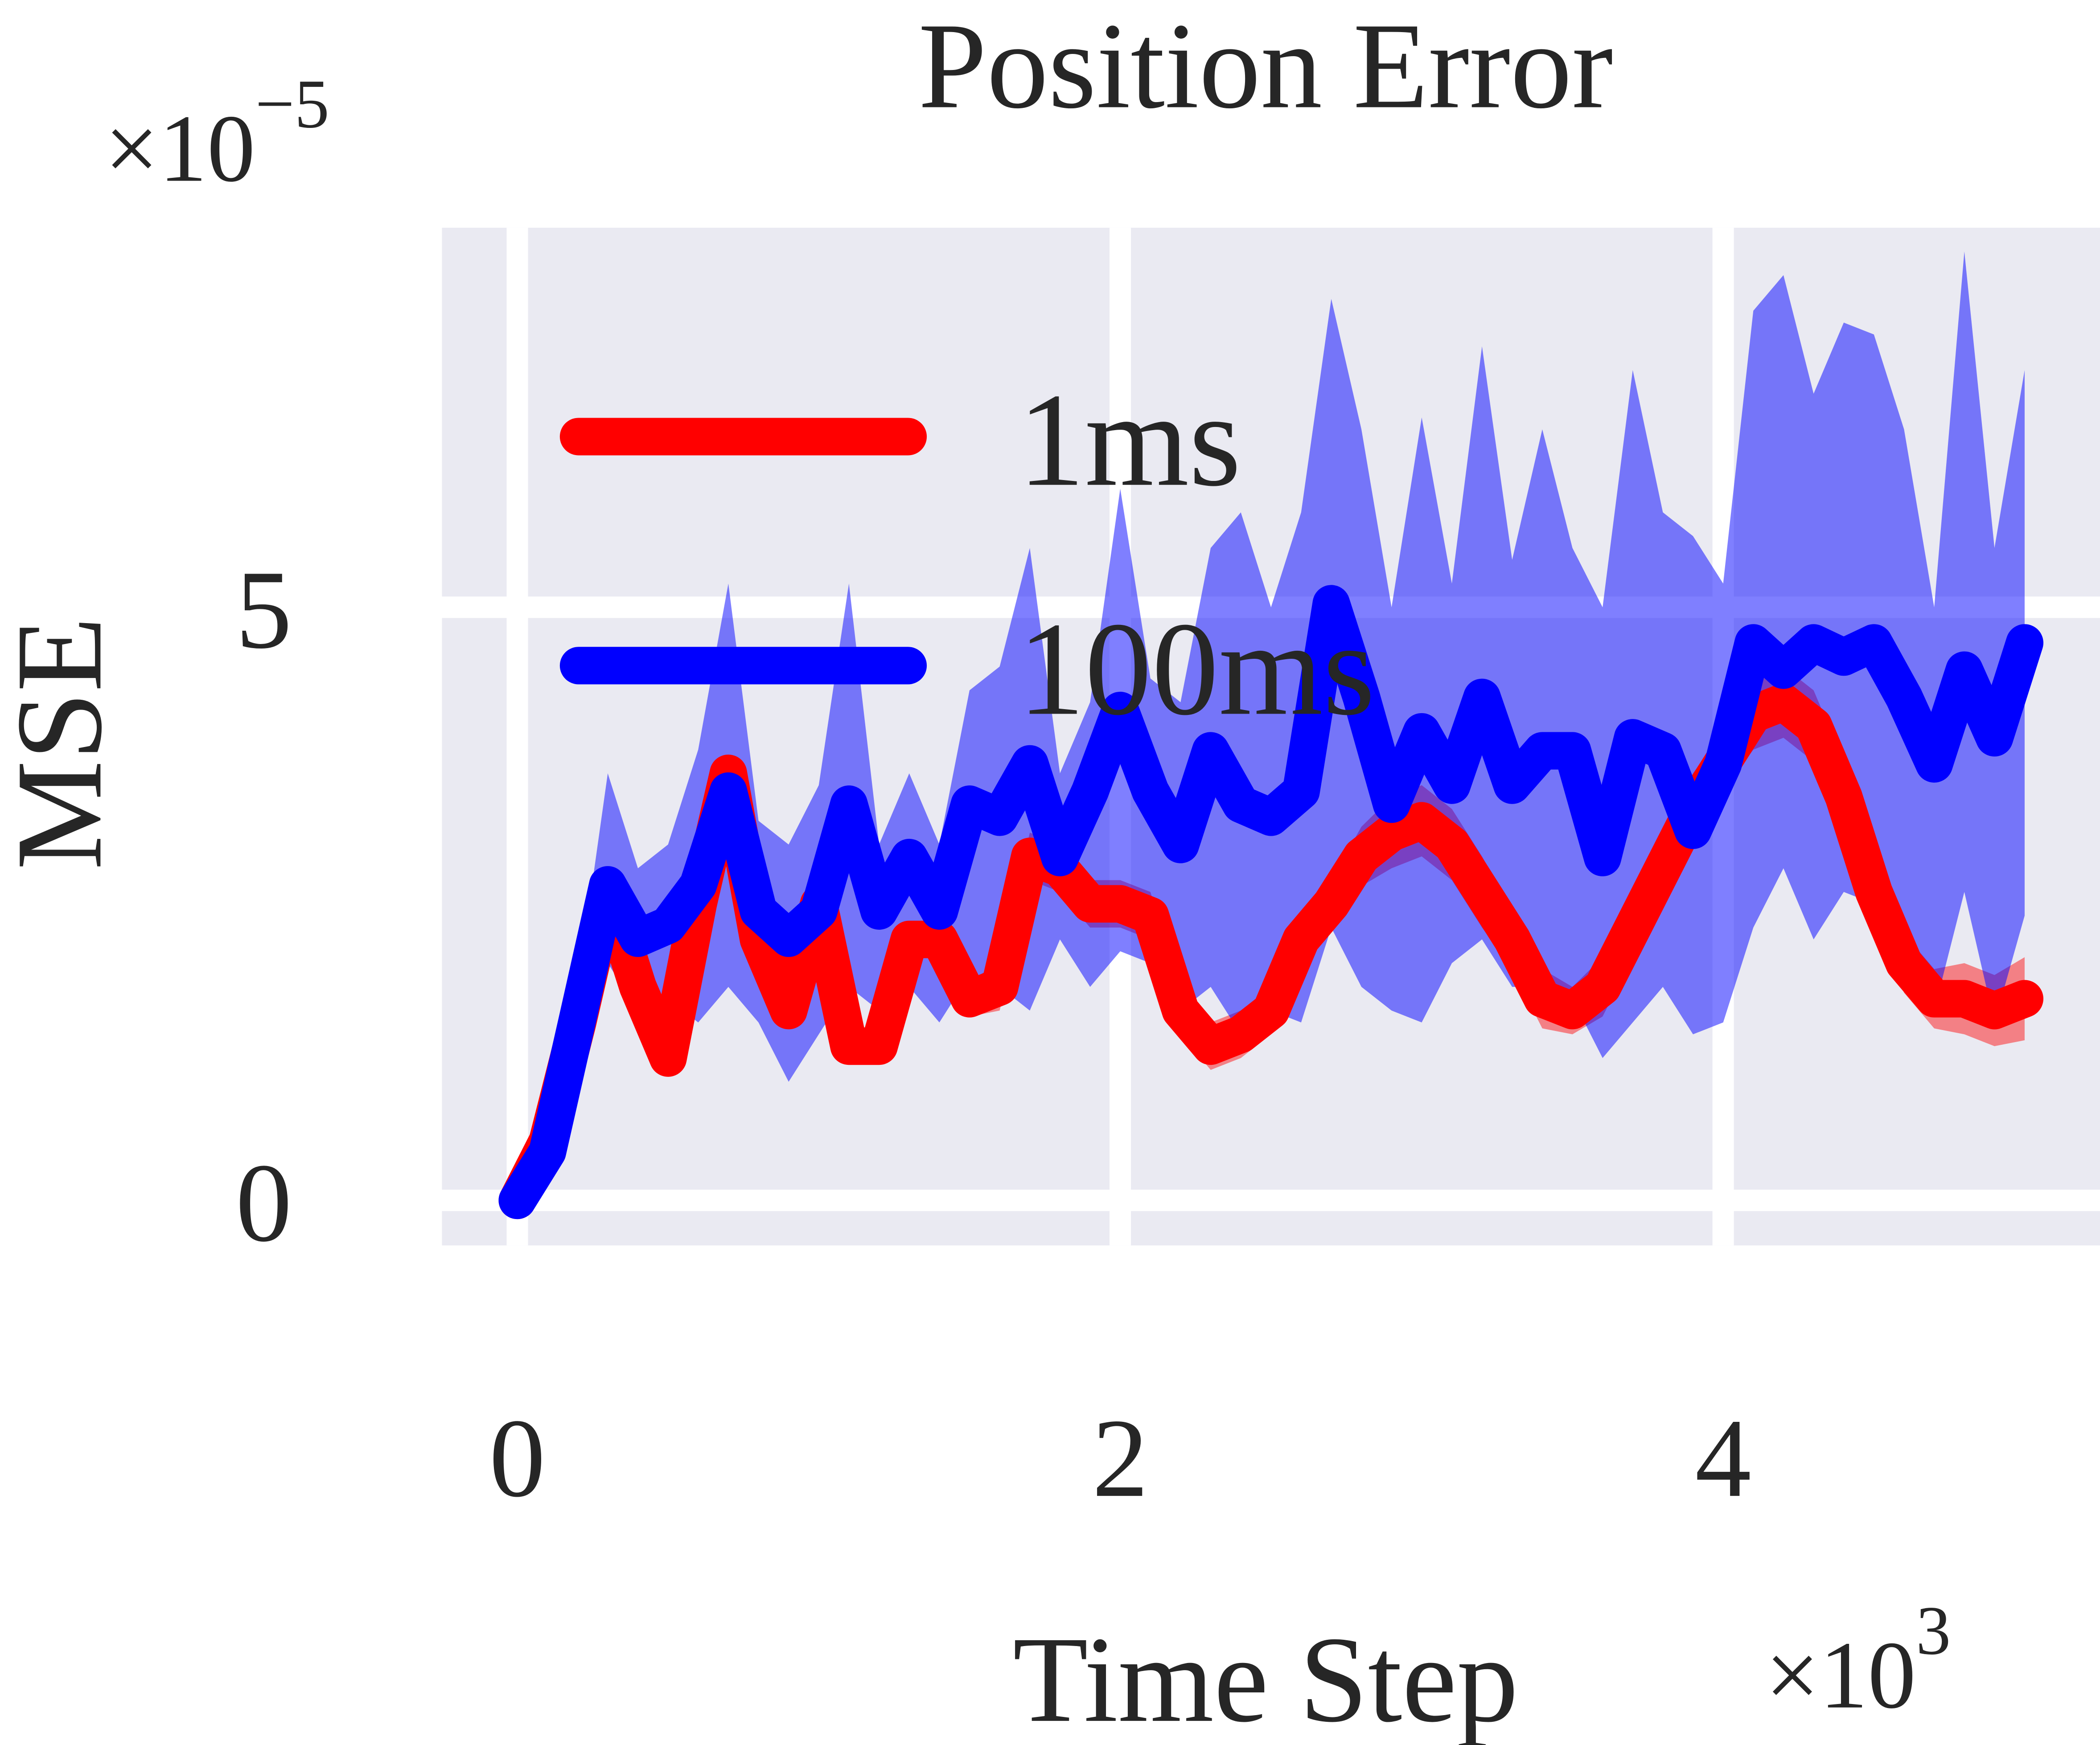  I want to click on y-tick-label: 0, so click(264, 1203).